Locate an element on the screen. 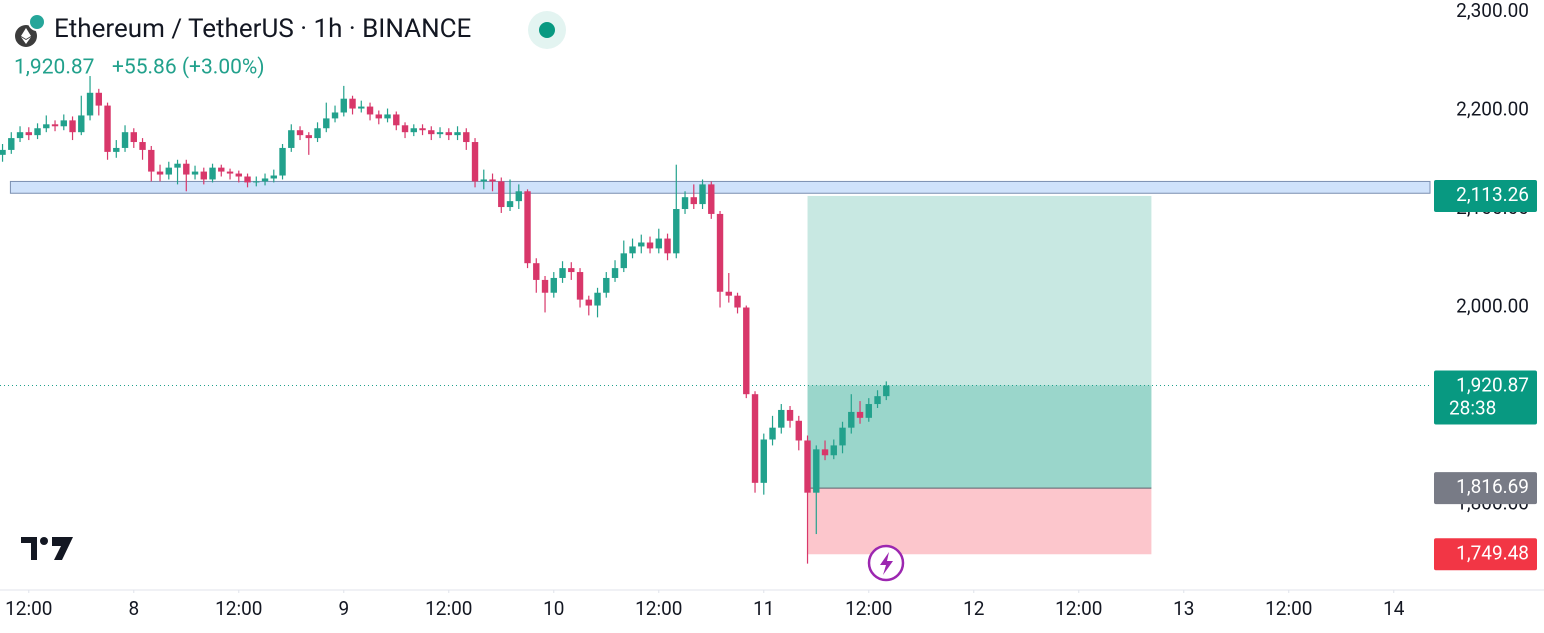 This screenshot has height=633, width=1544. x-tick-label: 11 is located at coordinates (763, 608).